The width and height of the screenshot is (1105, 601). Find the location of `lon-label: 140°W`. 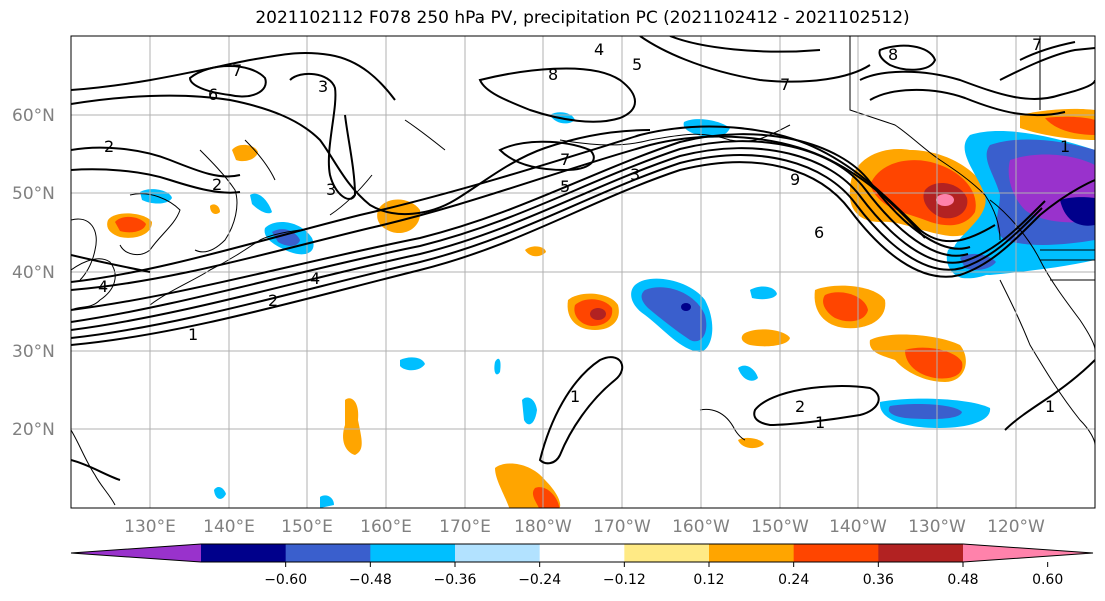

lon-label: 140°W is located at coordinates (858, 527).